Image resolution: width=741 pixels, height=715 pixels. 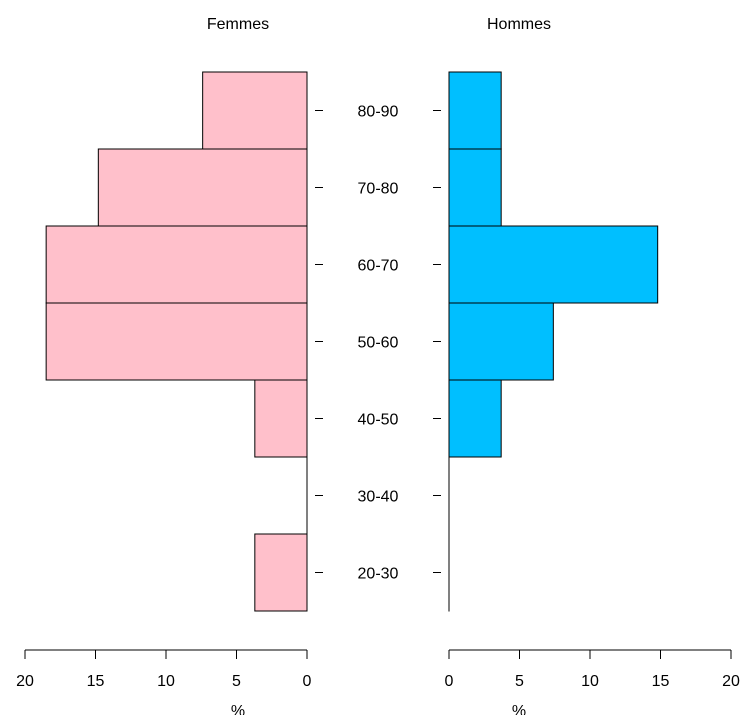 I want to click on left-x-axis: 0 5 10 15 20, so click(x=164, y=669).